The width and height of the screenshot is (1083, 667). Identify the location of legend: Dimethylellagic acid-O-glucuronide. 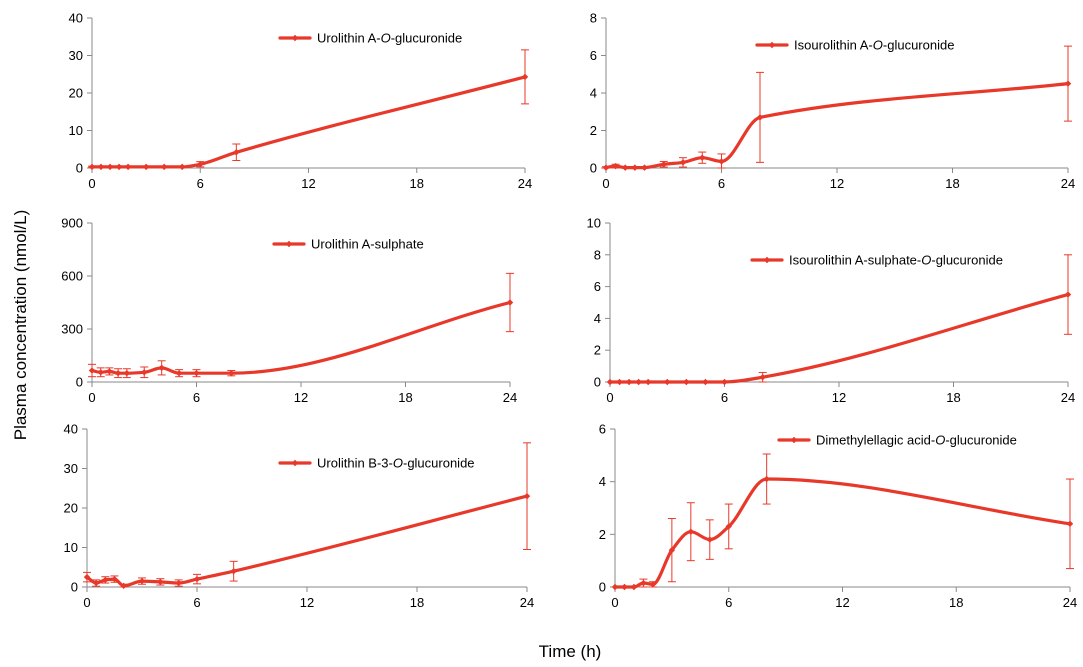
(897, 440).